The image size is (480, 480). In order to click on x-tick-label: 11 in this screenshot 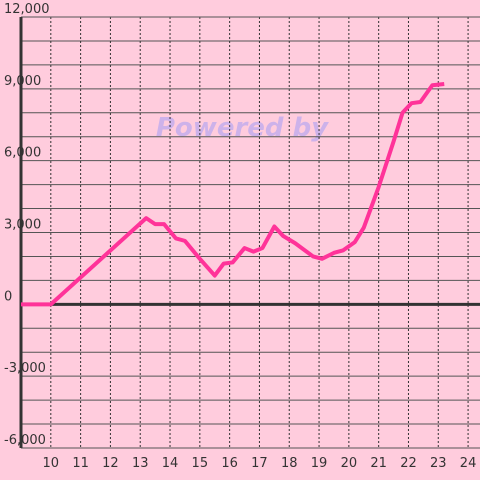, I will do `click(80, 463)`.